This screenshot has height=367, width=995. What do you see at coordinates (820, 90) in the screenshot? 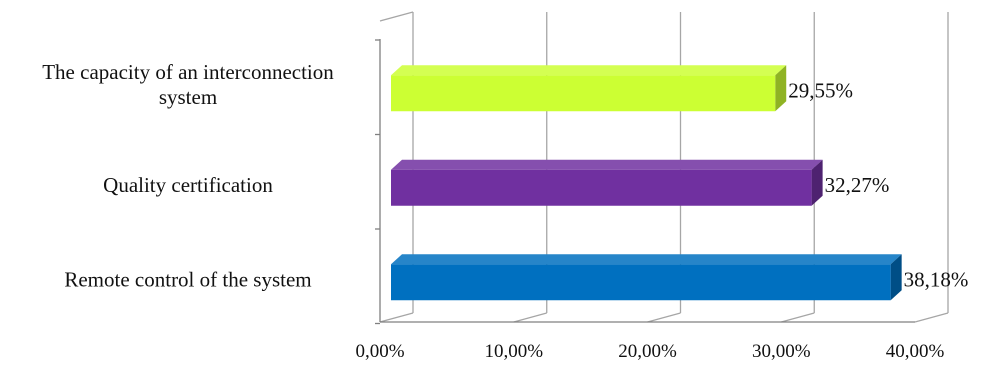
I see `data-label: 29,55%` at bounding box center [820, 90].